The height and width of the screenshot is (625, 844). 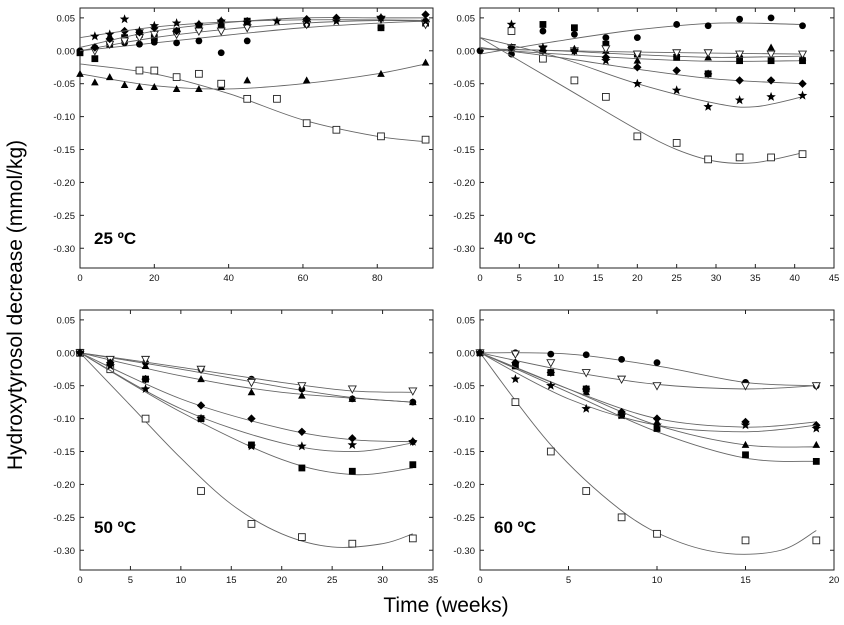 What do you see at coordinates (115, 527) in the screenshot?
I see `panel-condition-label: 50 ºC` at bounding box center [115, 527].